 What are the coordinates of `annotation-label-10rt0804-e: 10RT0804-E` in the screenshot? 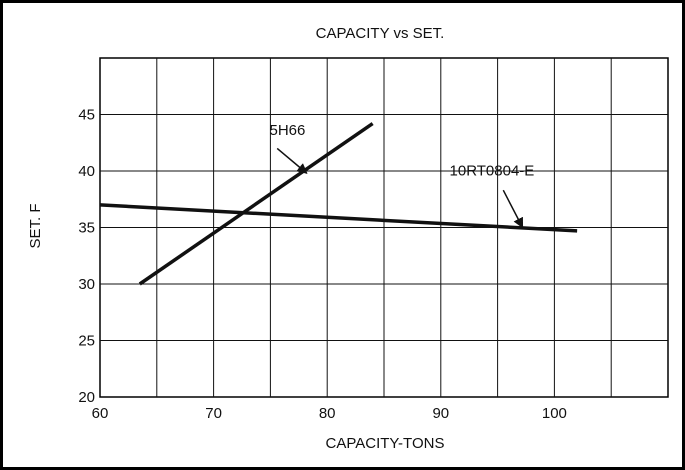 It's located at (492, 171).